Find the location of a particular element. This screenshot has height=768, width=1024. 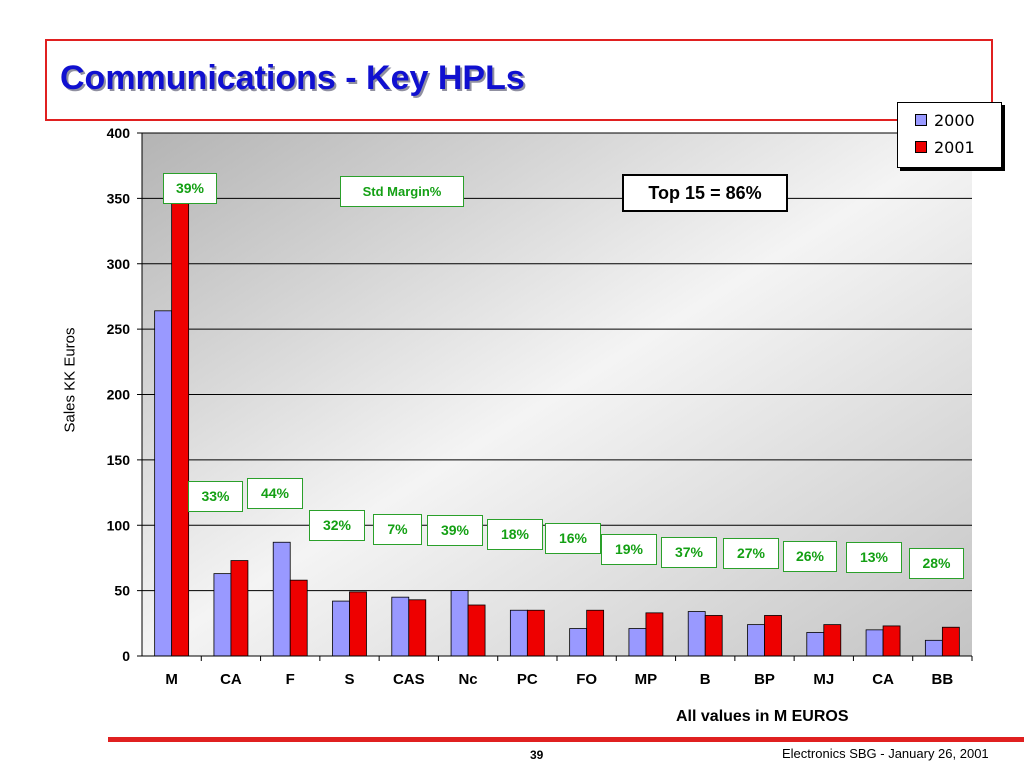

footer-divider is located at coordinates (566, 739).